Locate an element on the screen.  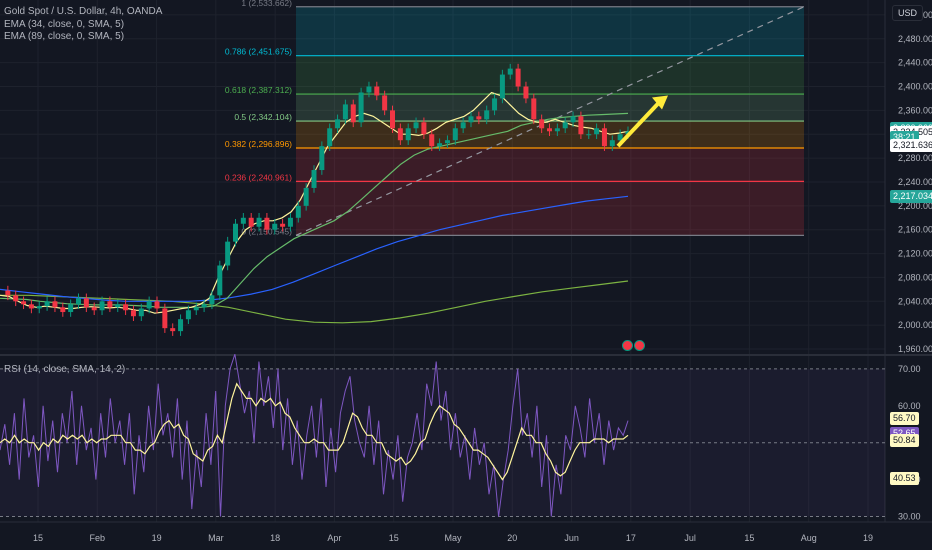
y-tick-label: 1,960.000 is located at coordinates (915, 349).